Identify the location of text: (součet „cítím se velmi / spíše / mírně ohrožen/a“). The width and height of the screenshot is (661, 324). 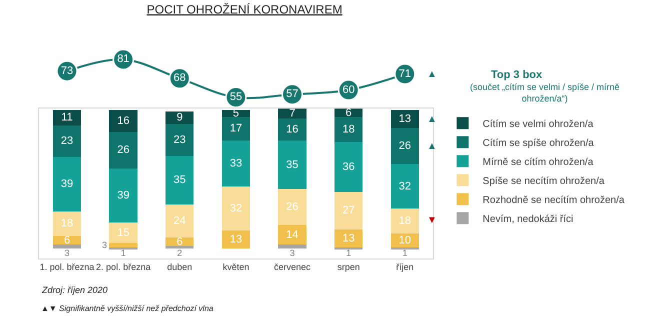
(545, 93).